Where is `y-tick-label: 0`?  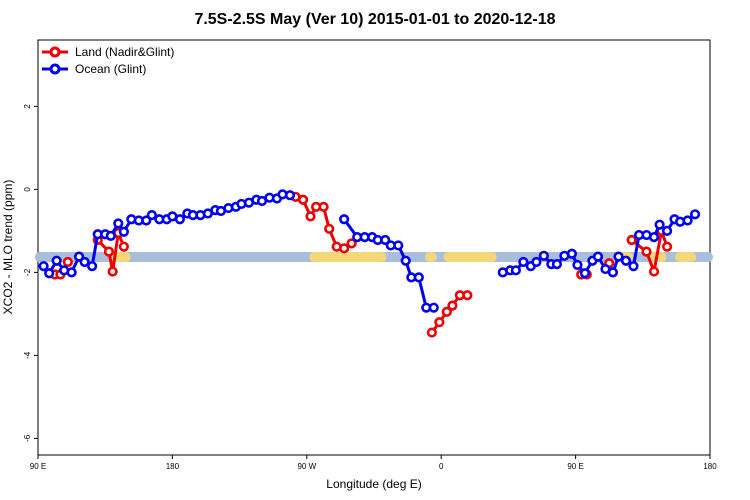
y-tick-label: 0 is located at coordinates (27, 189).